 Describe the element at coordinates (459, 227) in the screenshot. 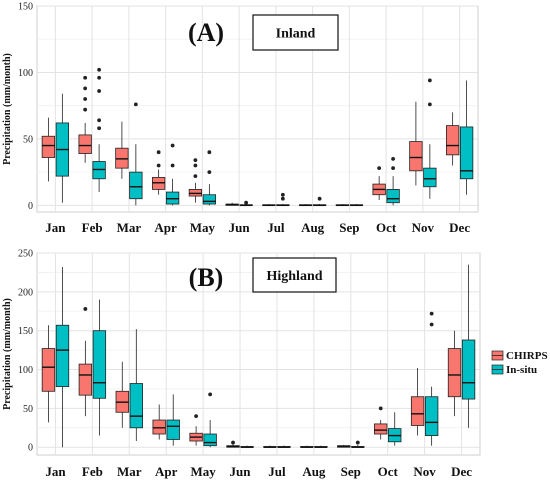

I see `month-label-a: Dec` at that location.